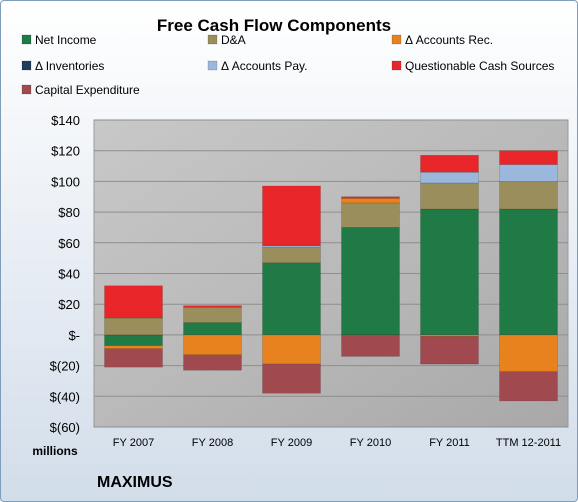  Describe the element at coordinates (87, 90) in the screenshot. I see `legend-label: Capital Expenditure` at that location.